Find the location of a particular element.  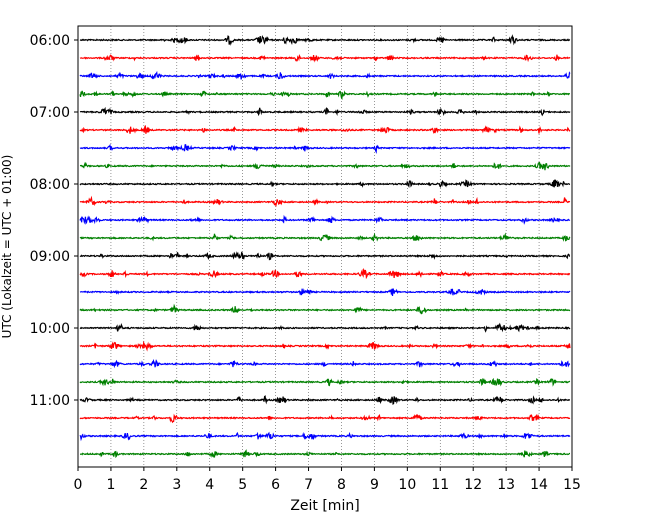

x-tick-label: 0 is located at coordinates (78, 485).